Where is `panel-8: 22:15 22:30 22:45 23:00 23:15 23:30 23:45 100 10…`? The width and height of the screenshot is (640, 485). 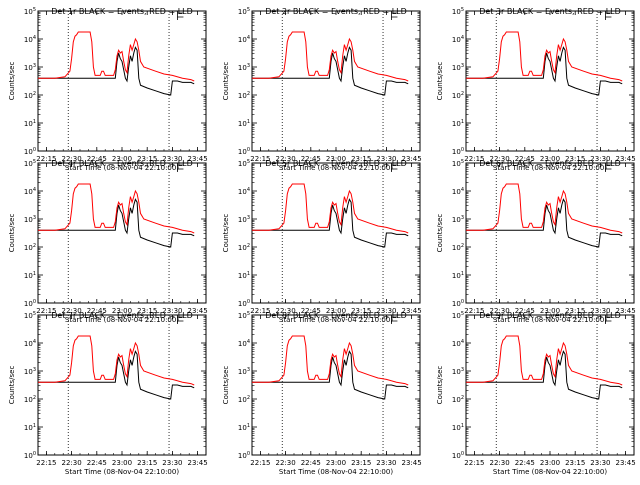 panel-8: 22:15 22:30 22:45 23:00 23:15 23:30 23:45 100 10… is located at coordinates (322, 393).